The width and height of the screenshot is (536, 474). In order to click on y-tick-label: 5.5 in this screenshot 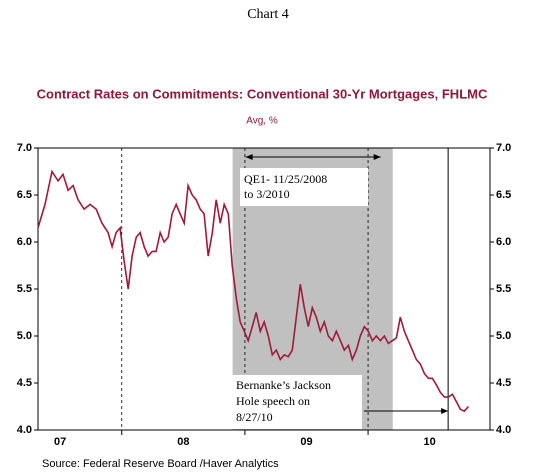, I will do `click(24, 289)`.